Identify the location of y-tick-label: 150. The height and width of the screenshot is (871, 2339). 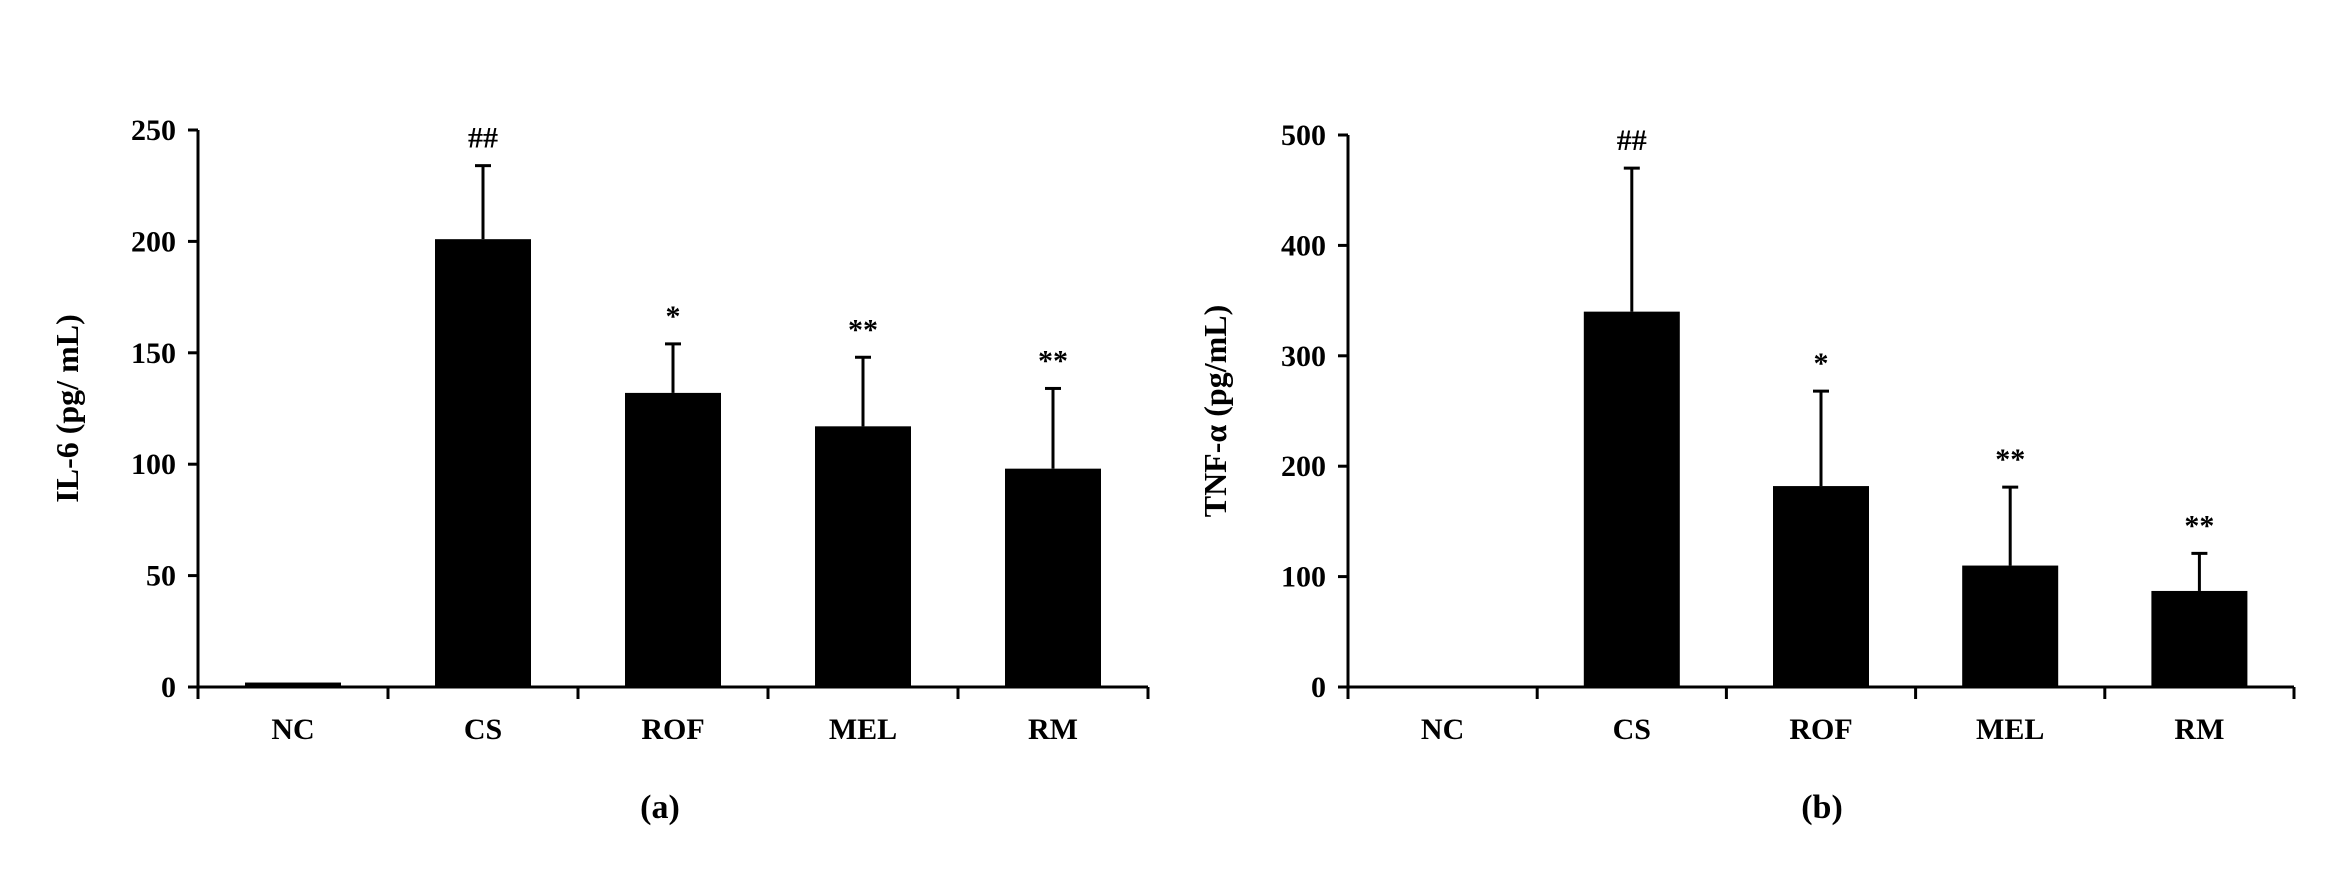
(153, 353).